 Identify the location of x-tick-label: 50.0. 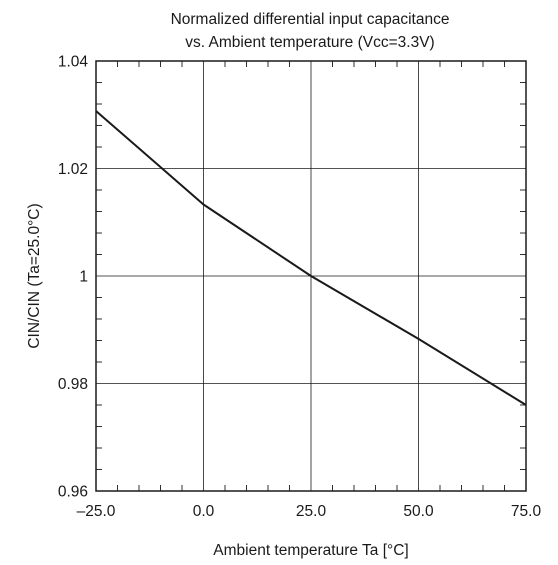
(418, 511).